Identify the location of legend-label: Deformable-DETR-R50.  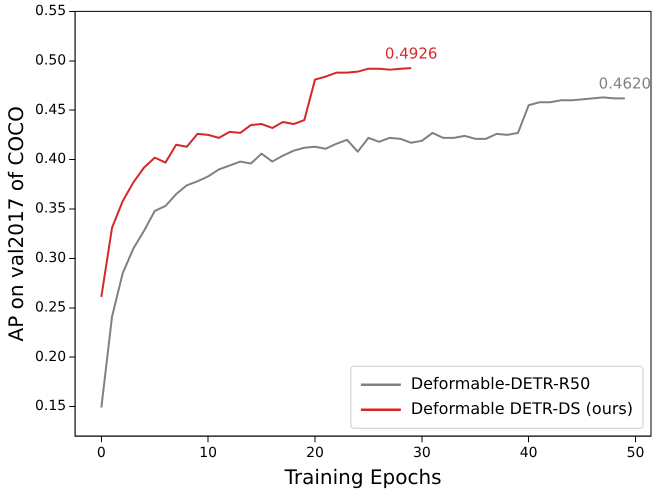
(500, 383).